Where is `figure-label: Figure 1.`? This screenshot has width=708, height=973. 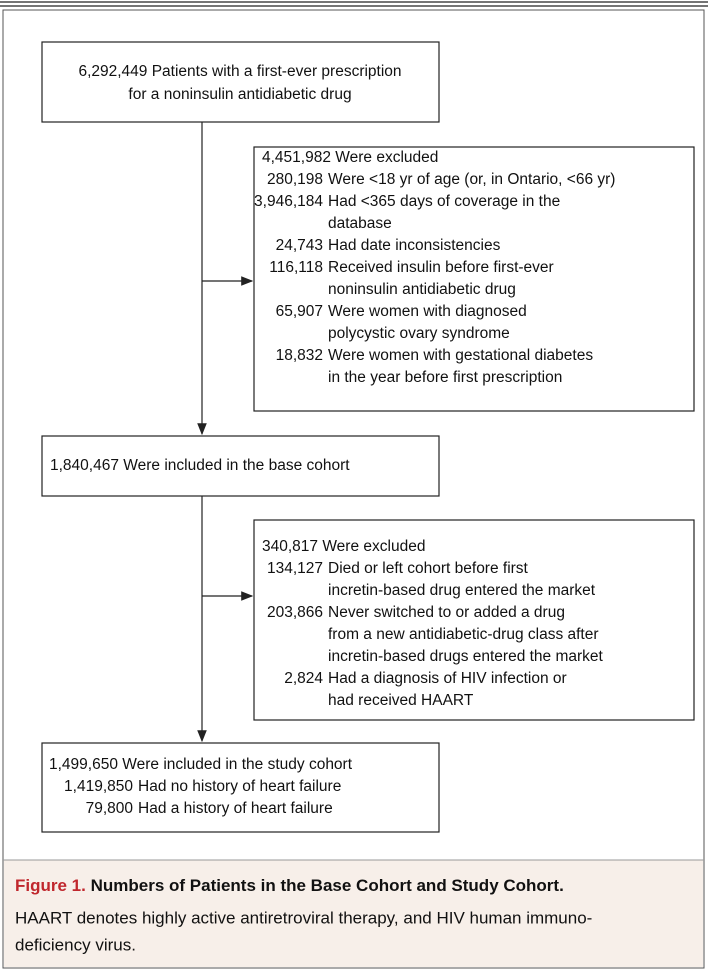
figure-label: Figure 1. is located at coordinates (50, 885).